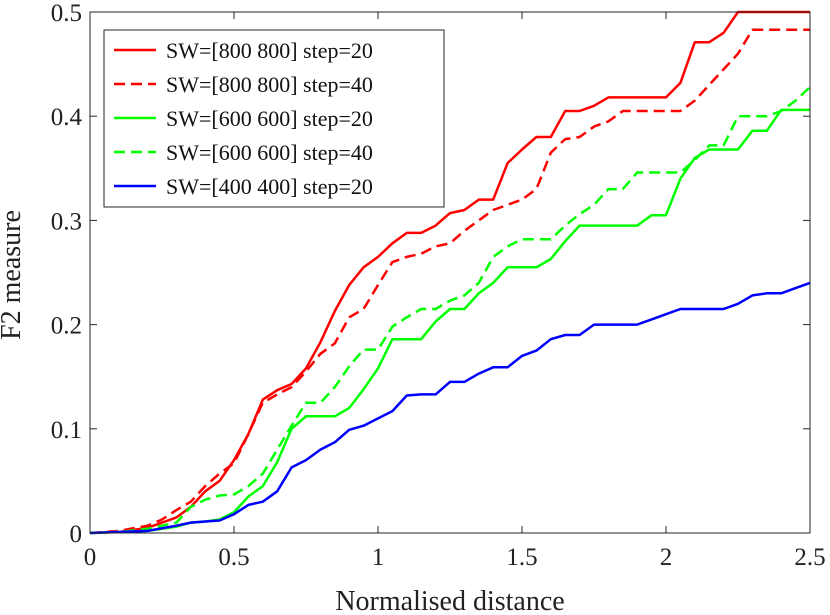 Image resolution: width=830 pixels, height=615 pixels. Describe the element at coordinates (90, 557) in the screenshot. I see `x-tick-label: 0` at that location.